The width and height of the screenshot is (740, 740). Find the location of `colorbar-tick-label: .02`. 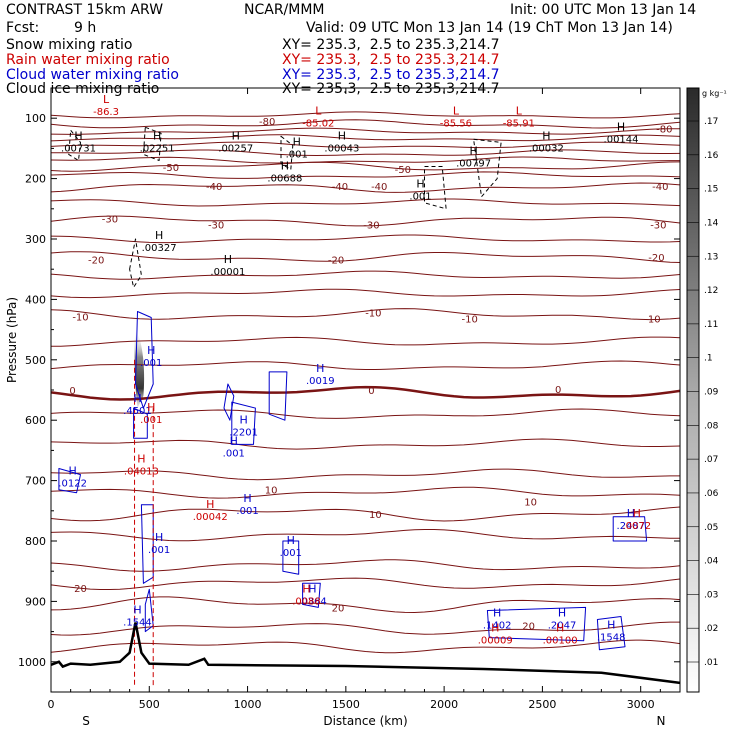

colorbar-tick-label: .02 is located at coordinates (711, 629).